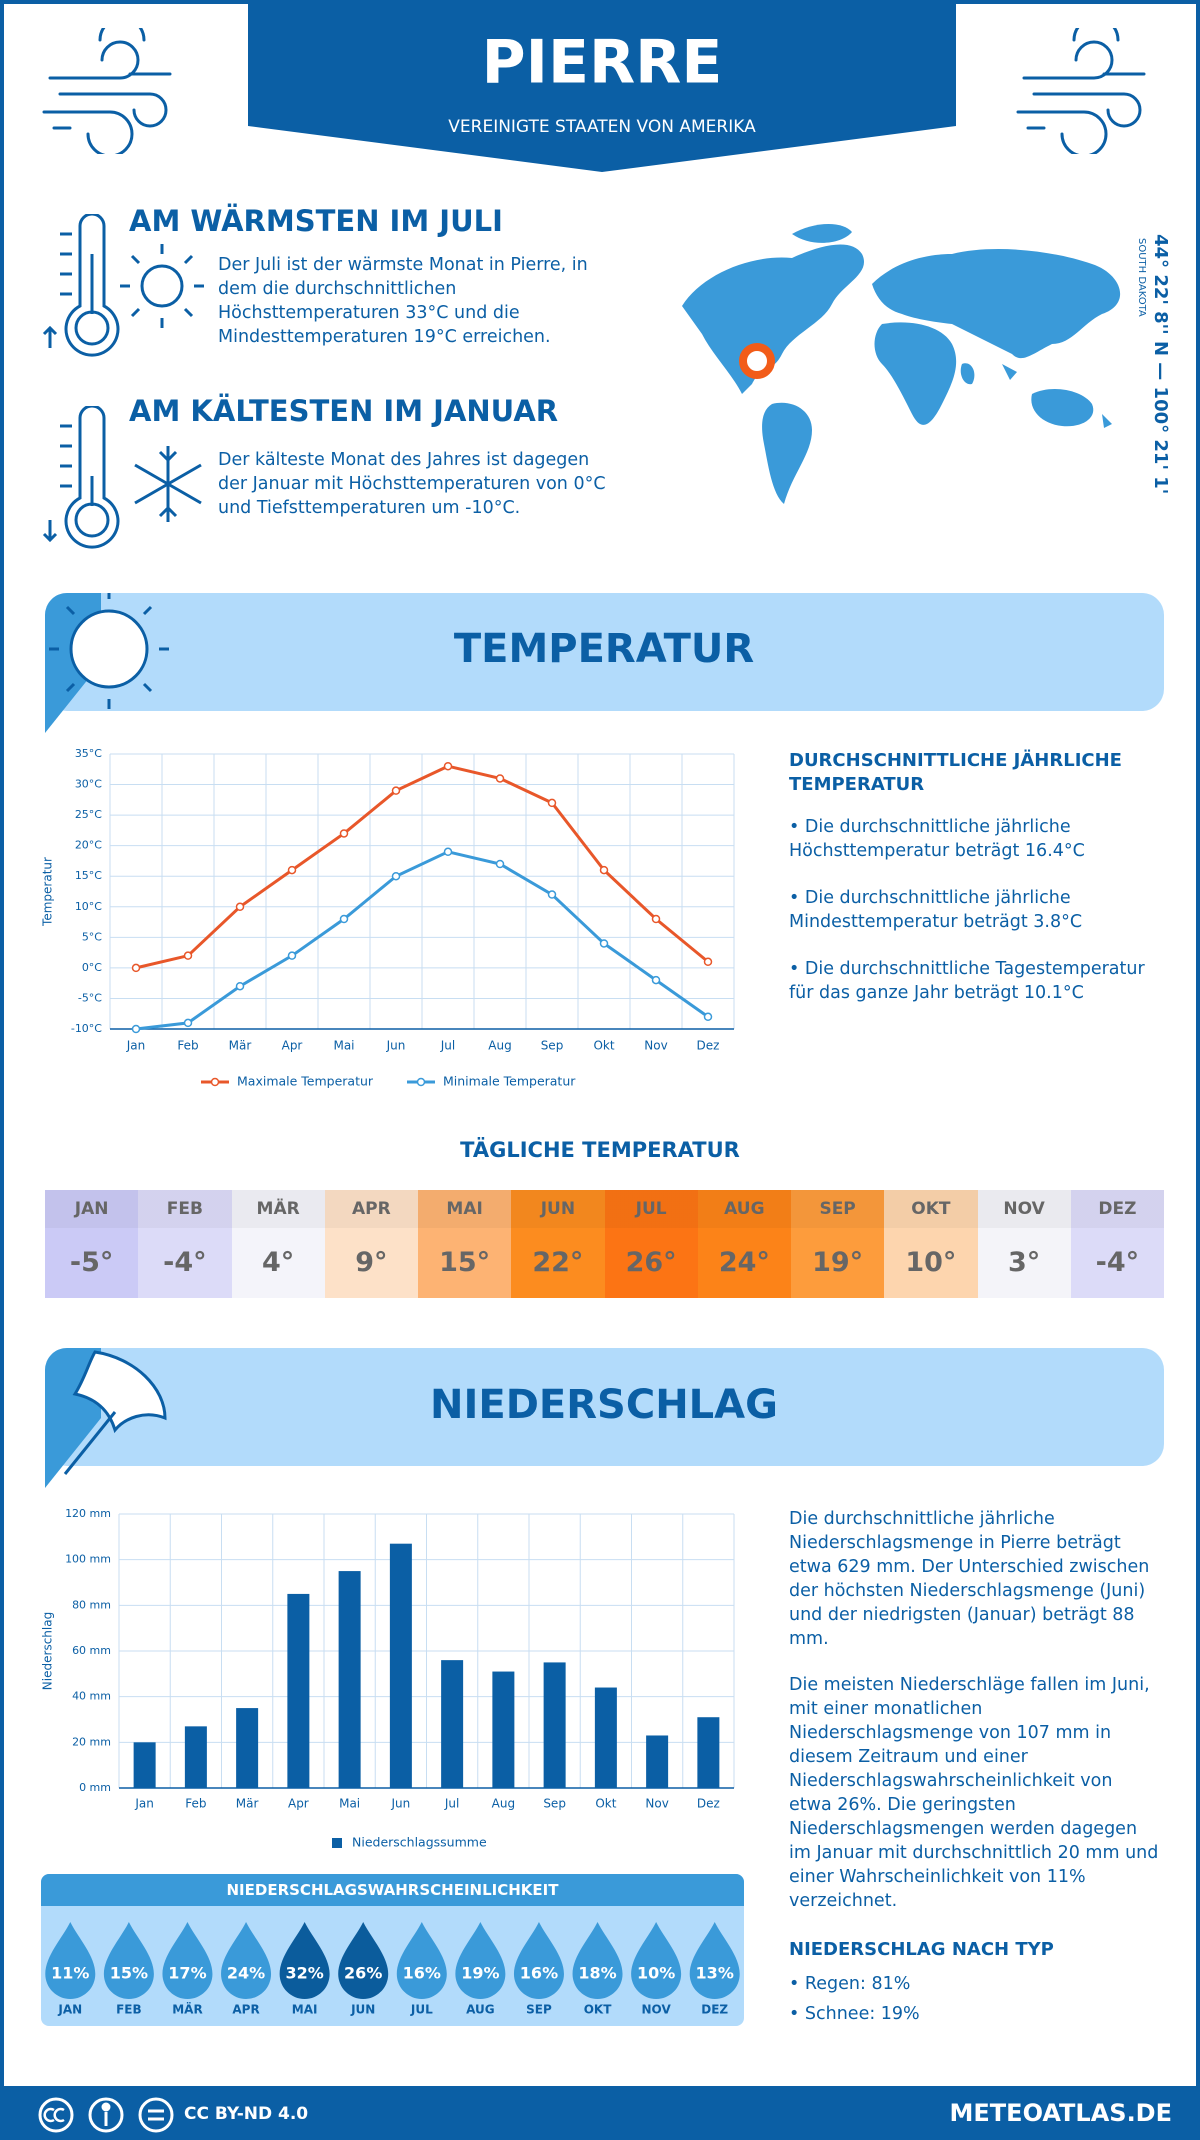 This screenshot has height=2140, width=1200. Describe the element at coordinates (480, 1973) in the screenshot. I see `probability-label: 19%` at that location.